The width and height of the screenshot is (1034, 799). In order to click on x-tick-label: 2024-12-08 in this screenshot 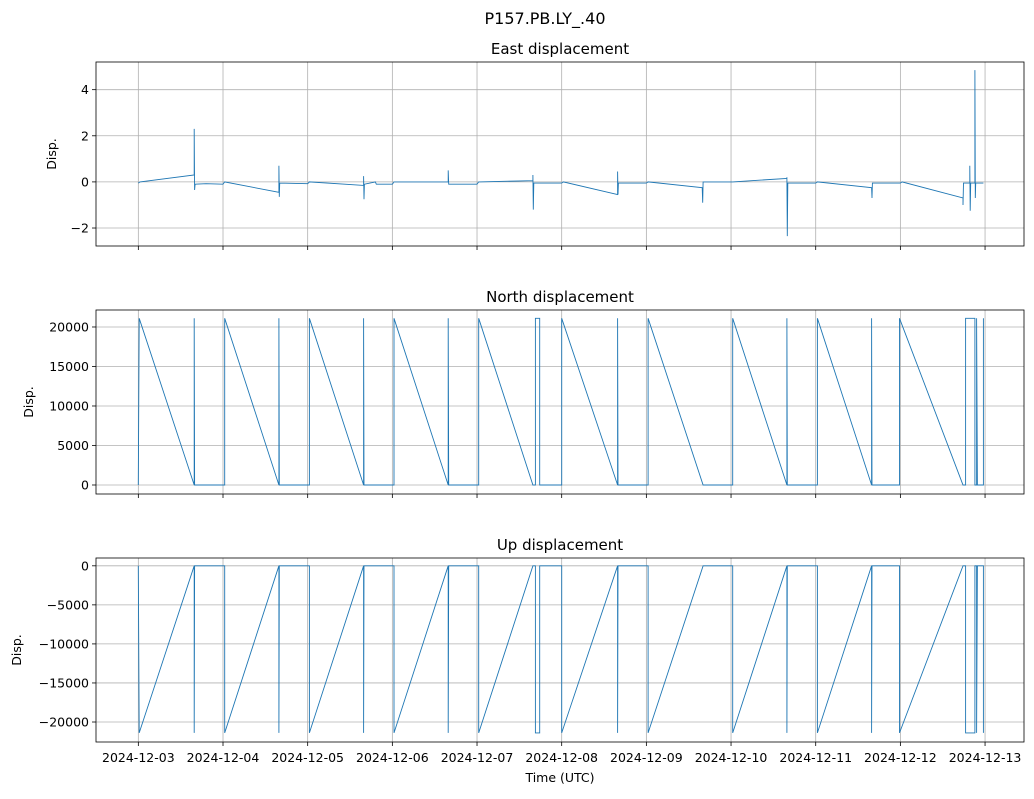, I will do `click(561, 757)`.